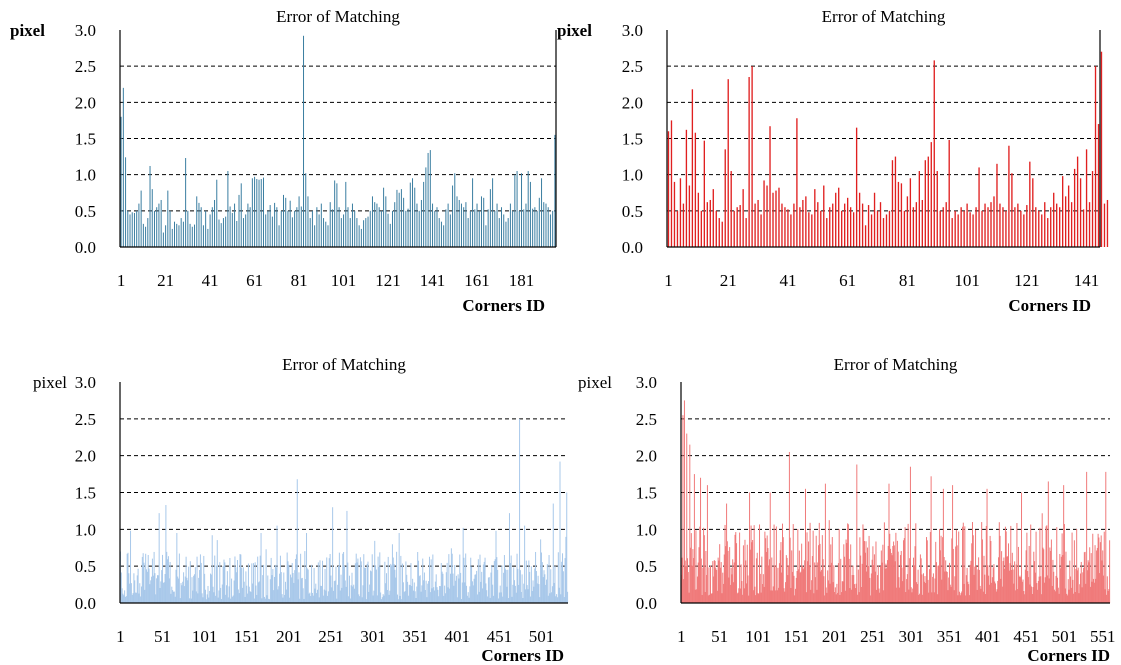 This screenshot has width=1121, height=665. I want to click on x-tick-label: 21, so click(728, 280).